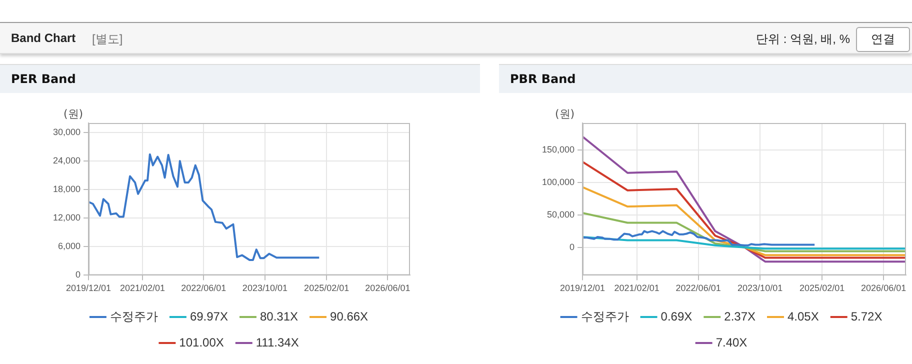 The height and width of the screenshot is (364, 912). What do you see at coordinates (66, 217) in the screenshot?
I see `y-tick-label: 12,000` at bounding box center [66, 217].